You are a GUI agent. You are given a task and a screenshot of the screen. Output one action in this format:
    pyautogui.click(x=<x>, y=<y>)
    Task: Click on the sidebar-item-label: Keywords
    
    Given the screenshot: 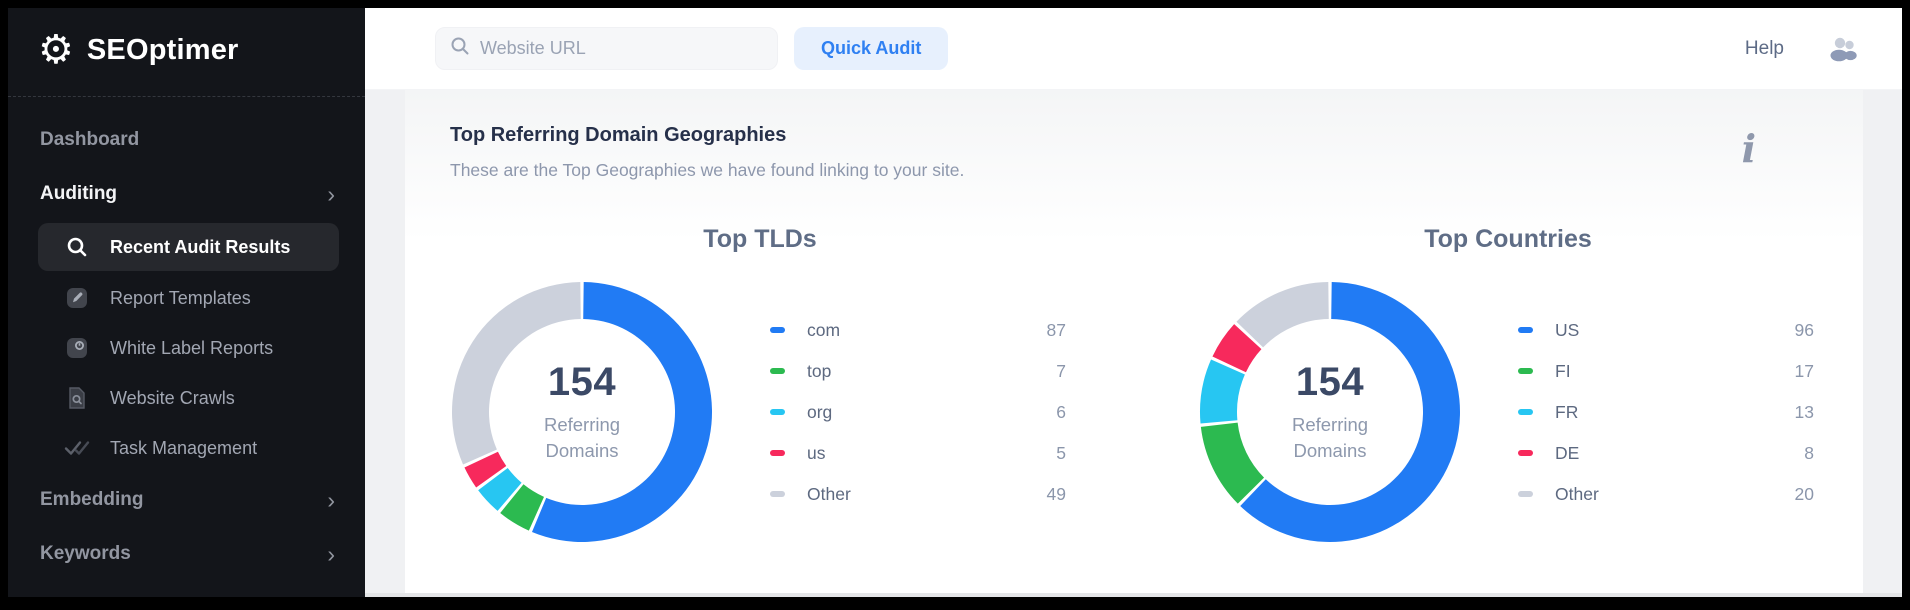 What is the action you would take?
    pyautogui.click(x=85, y=553)
    